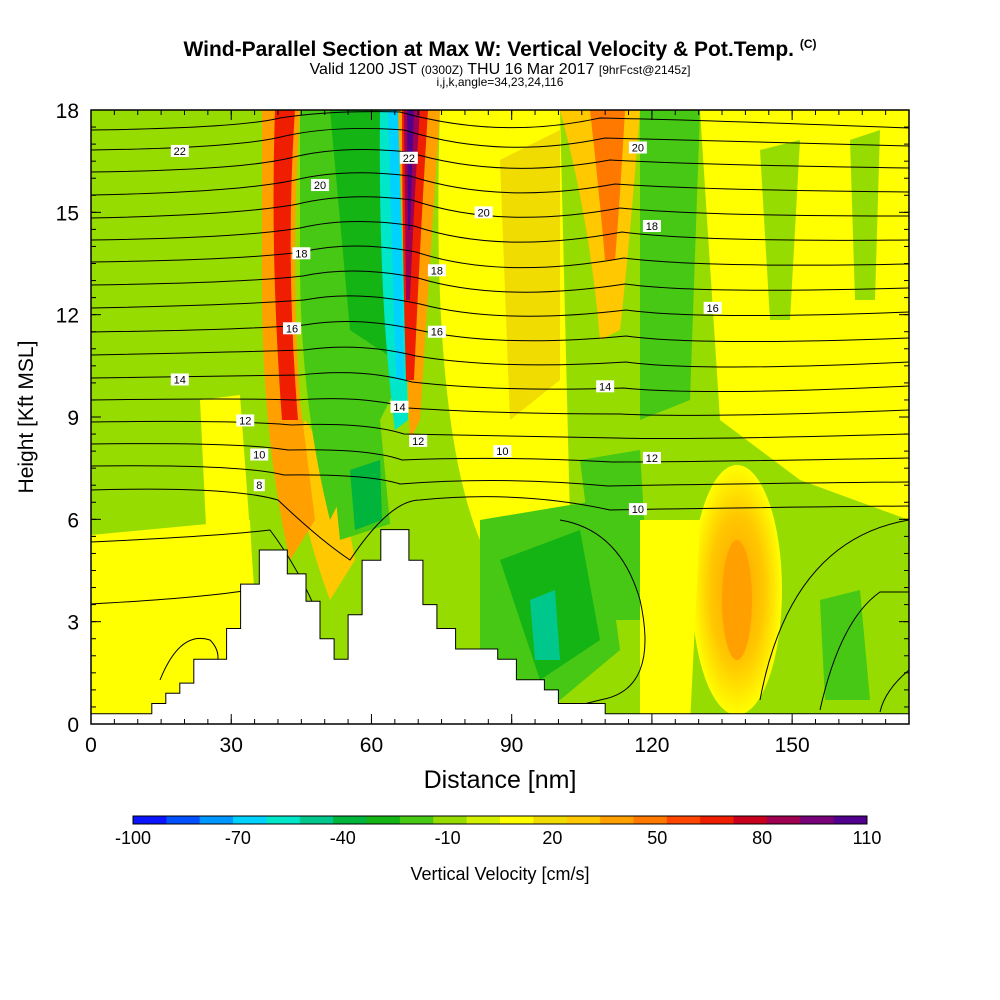 This screenshot has width=1000, height=1000. What do you see at coordinates (447, 745) in the screenshot?
I see `x-tick-labels: 0 30 60 90 120 150` at bounding box center [447, 745].